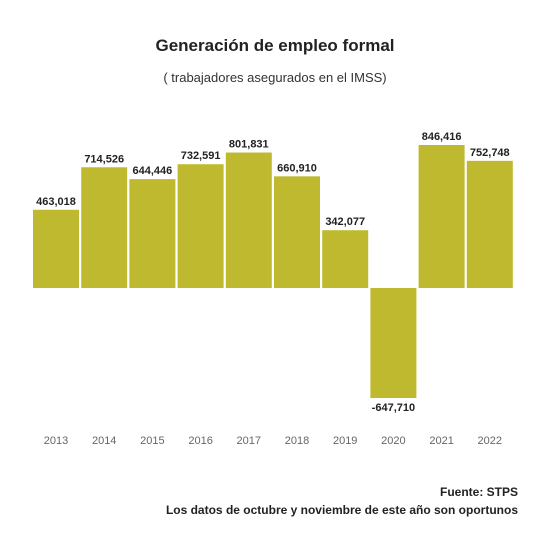 The image size is (550, 551). I want to click on value-label-2013: 463,018, so click(56, 202).